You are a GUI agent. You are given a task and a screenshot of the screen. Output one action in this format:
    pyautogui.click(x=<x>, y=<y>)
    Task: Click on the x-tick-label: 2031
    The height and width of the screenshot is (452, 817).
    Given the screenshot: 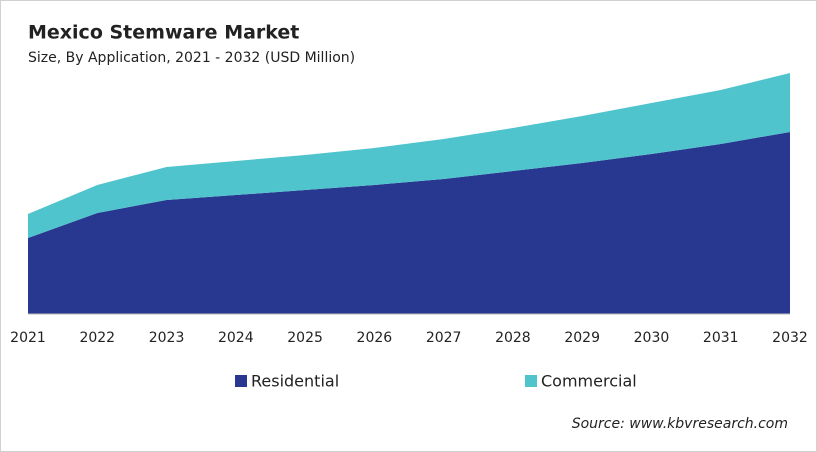 What is the action you would take?
    pyautogui.click(x=721, y=338)
    